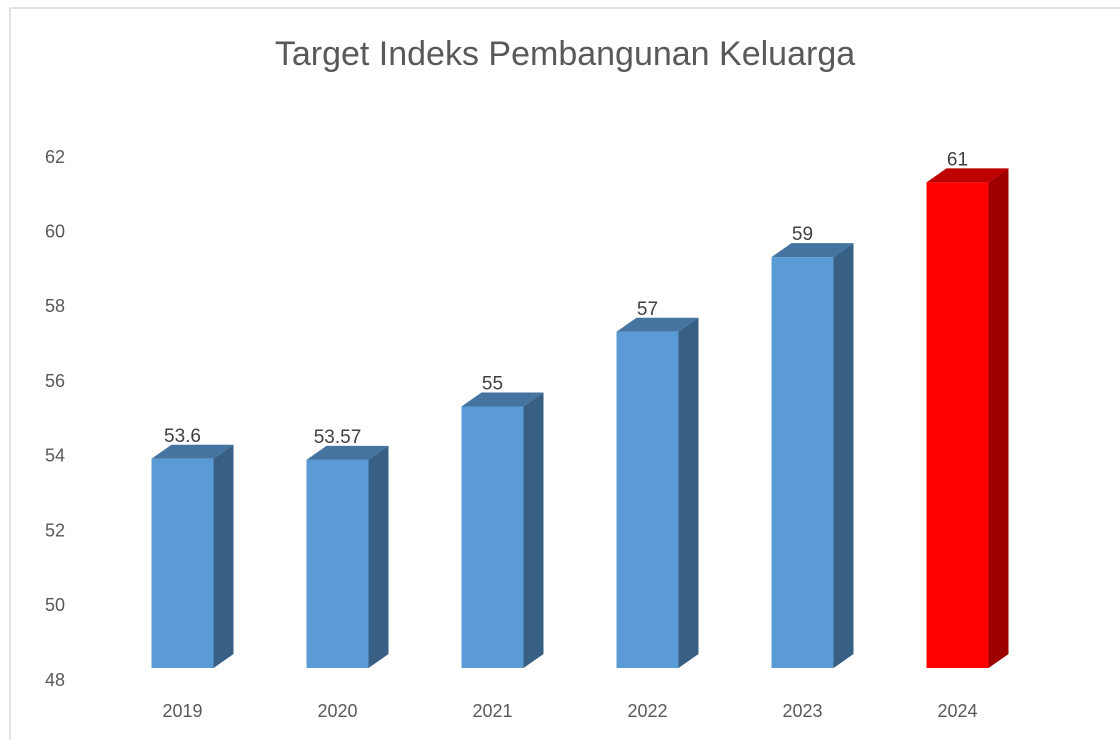  What do you see at coordinates (802, 234) in the screenshot?
I see `value-label: 59` at bounding box center [802, 234].